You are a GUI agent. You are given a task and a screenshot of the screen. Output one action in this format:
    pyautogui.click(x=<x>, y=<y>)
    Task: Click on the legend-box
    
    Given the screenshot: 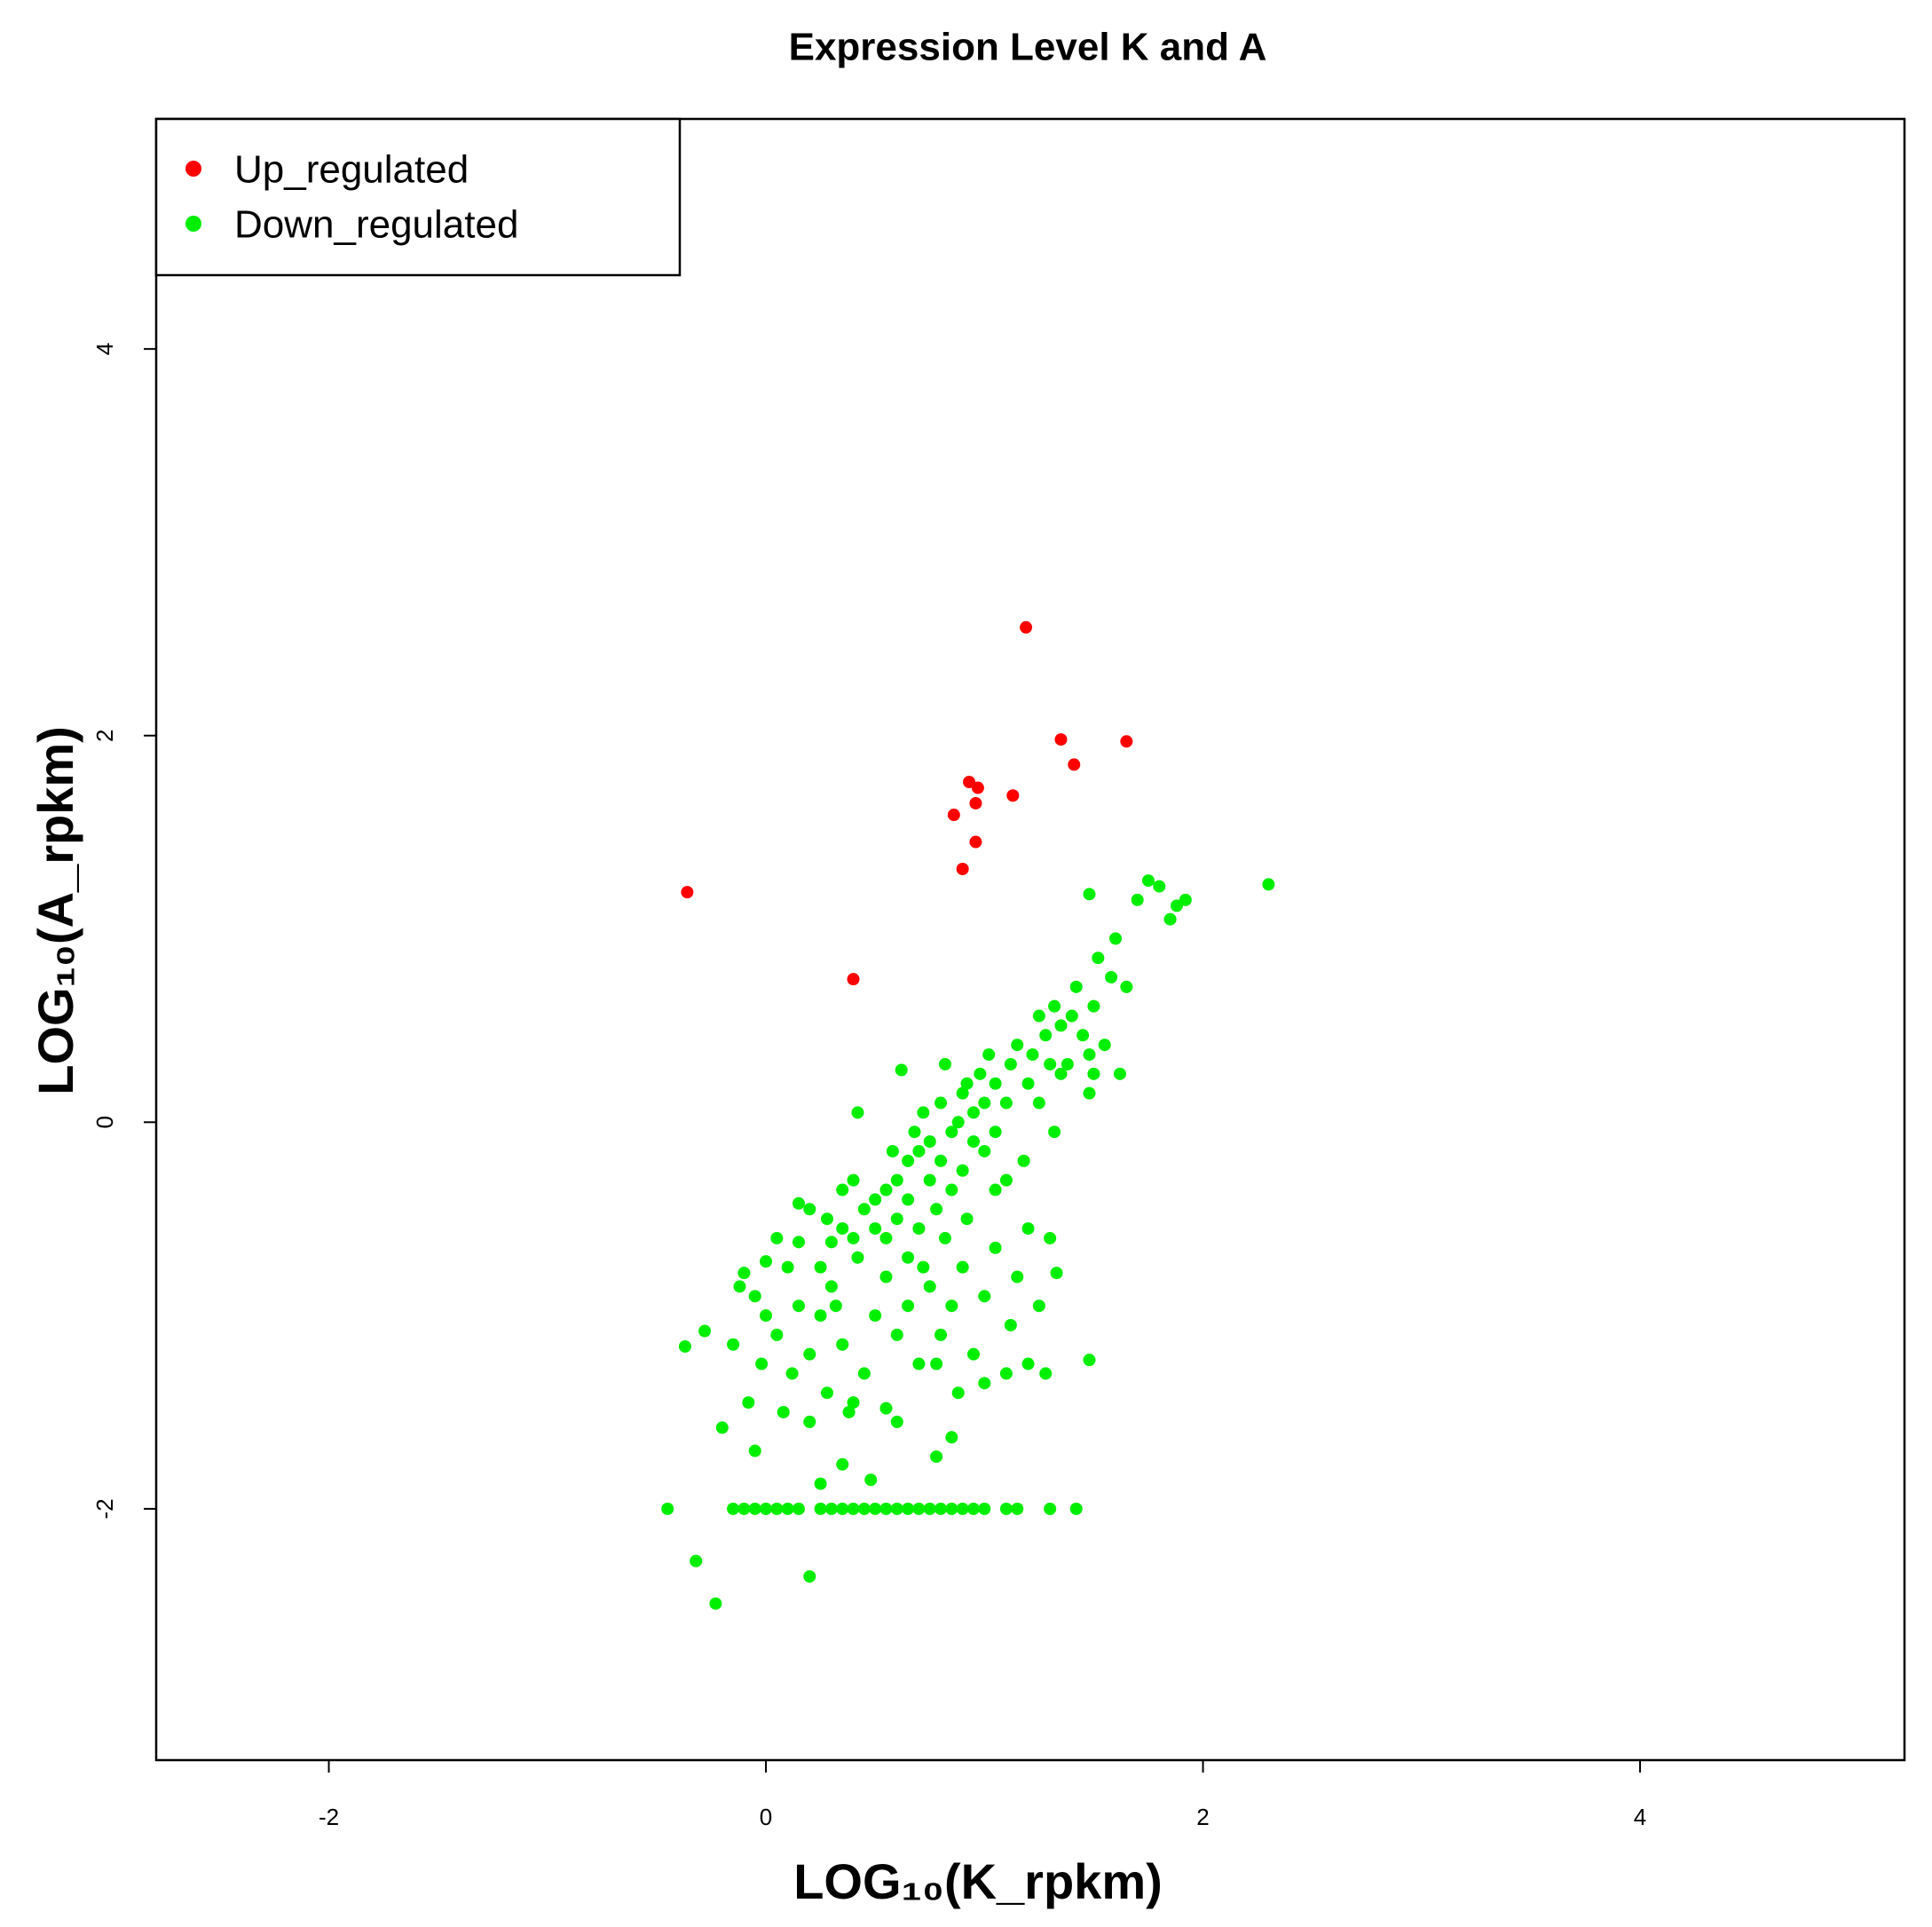 What is the action you would take?
    pyautogui.click(x=418, y=197)
    